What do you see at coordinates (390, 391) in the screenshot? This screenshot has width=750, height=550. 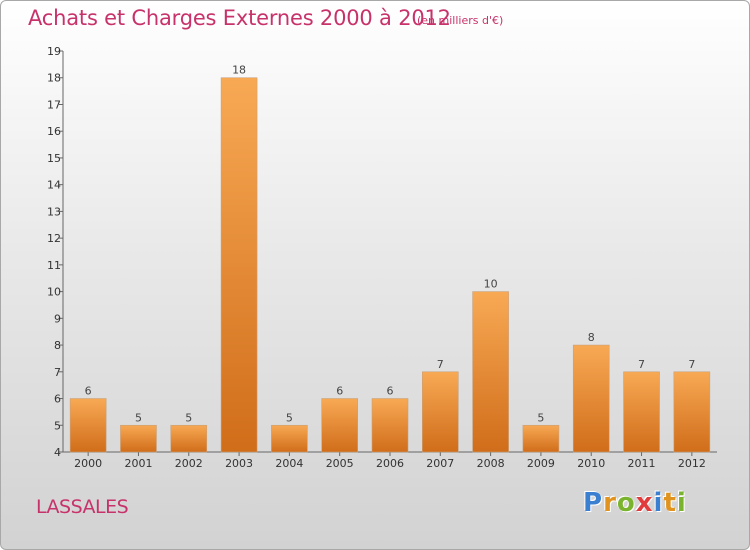 I see `data-label-2006: 6` at bounding box center [390, 391].